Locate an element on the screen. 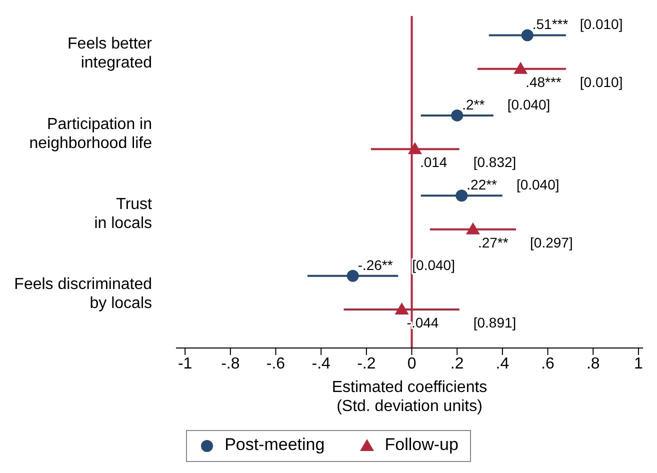 The image size is (657, 473). data-label: .51*** is located at coordinates (550, 24).